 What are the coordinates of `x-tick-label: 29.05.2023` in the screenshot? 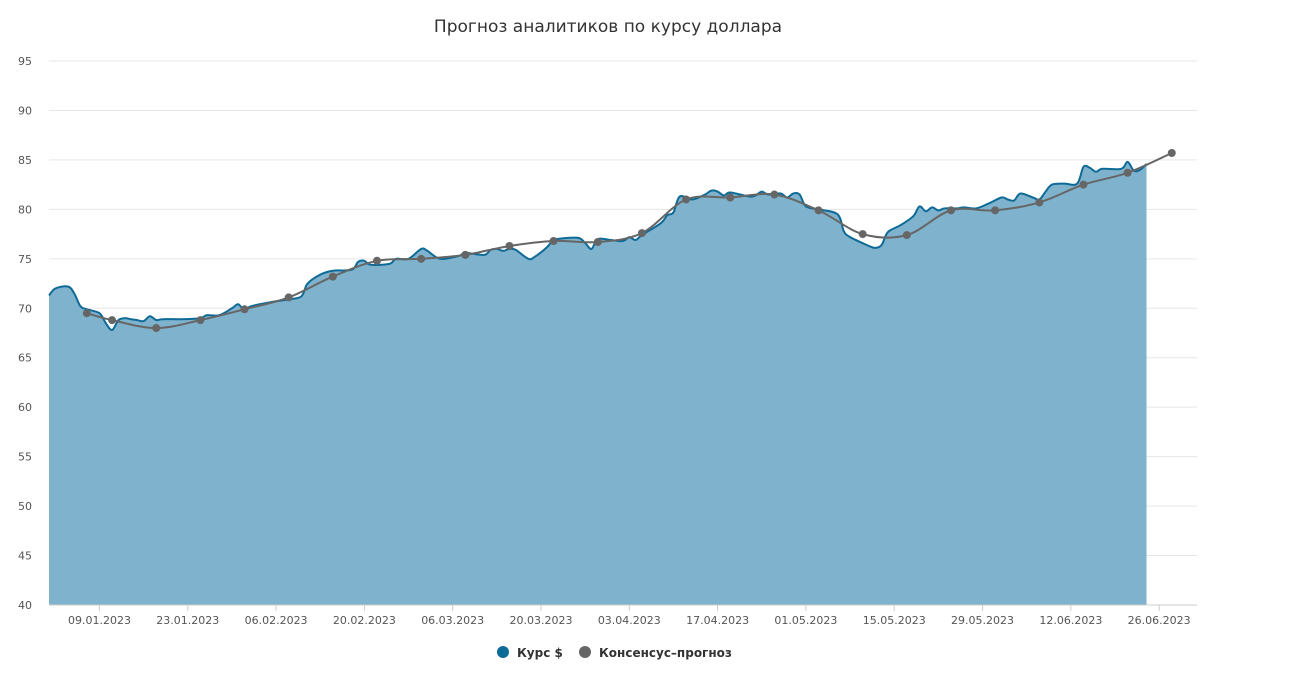 It's located at (982, 620).